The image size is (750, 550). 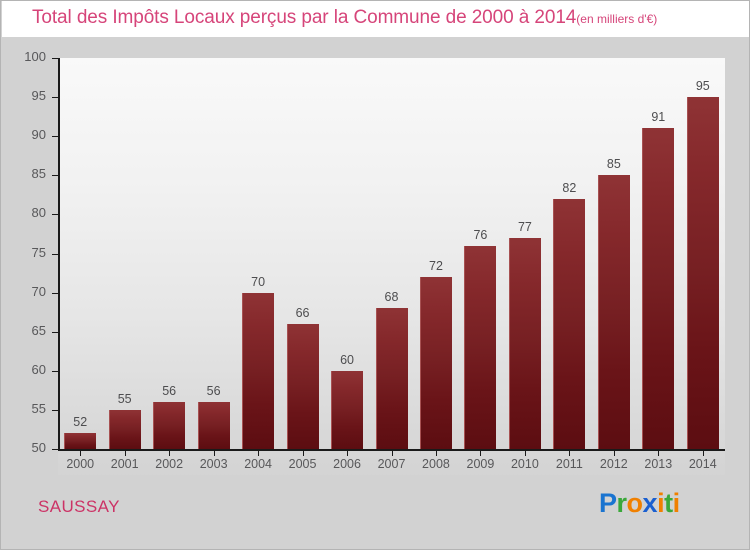 What do you see at coordinates (524, 464) in the screenshot?
I see `x-tick-label-2010: 2010` at bounding box center [524, 464].